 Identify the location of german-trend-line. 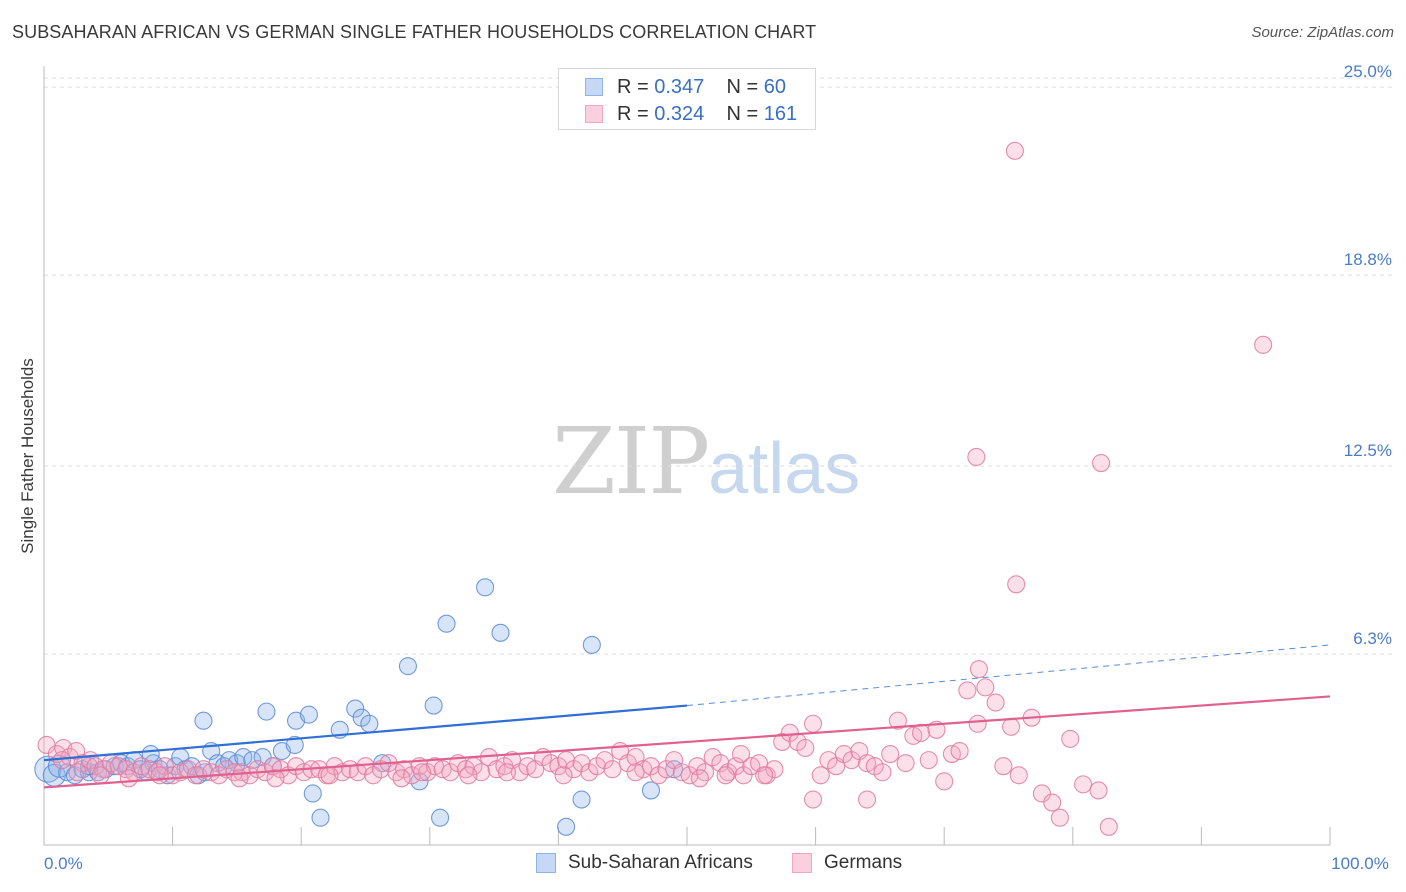
(687, 742).